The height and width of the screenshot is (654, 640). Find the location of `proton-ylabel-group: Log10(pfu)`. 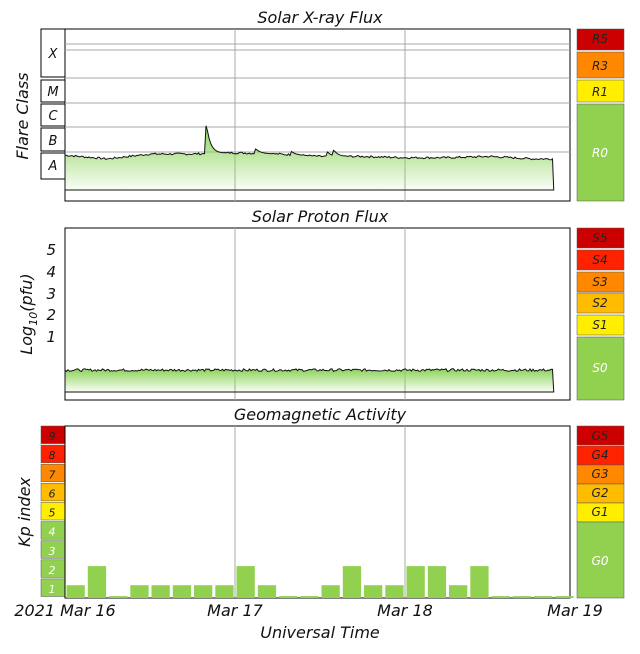

proton-ylabel-group: Log10(pfu) is located at coordinates (28, 313).